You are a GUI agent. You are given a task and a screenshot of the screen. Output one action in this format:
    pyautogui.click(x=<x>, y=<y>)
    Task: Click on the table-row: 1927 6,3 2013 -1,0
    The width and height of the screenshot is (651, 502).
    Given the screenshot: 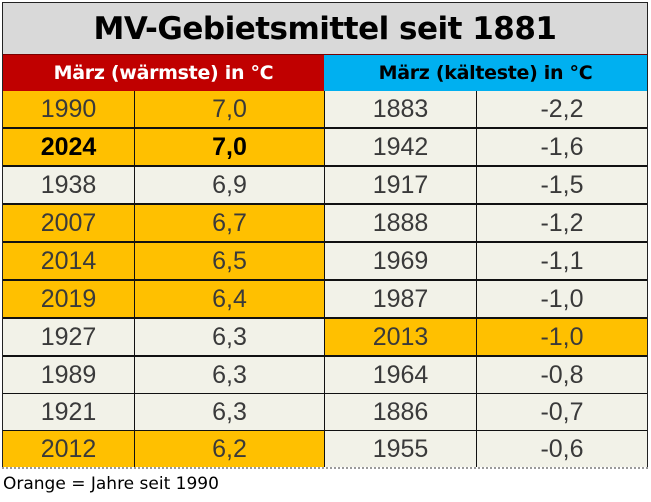 What is the action you would take?
    pyautogui.click(x=325, y=336)
    